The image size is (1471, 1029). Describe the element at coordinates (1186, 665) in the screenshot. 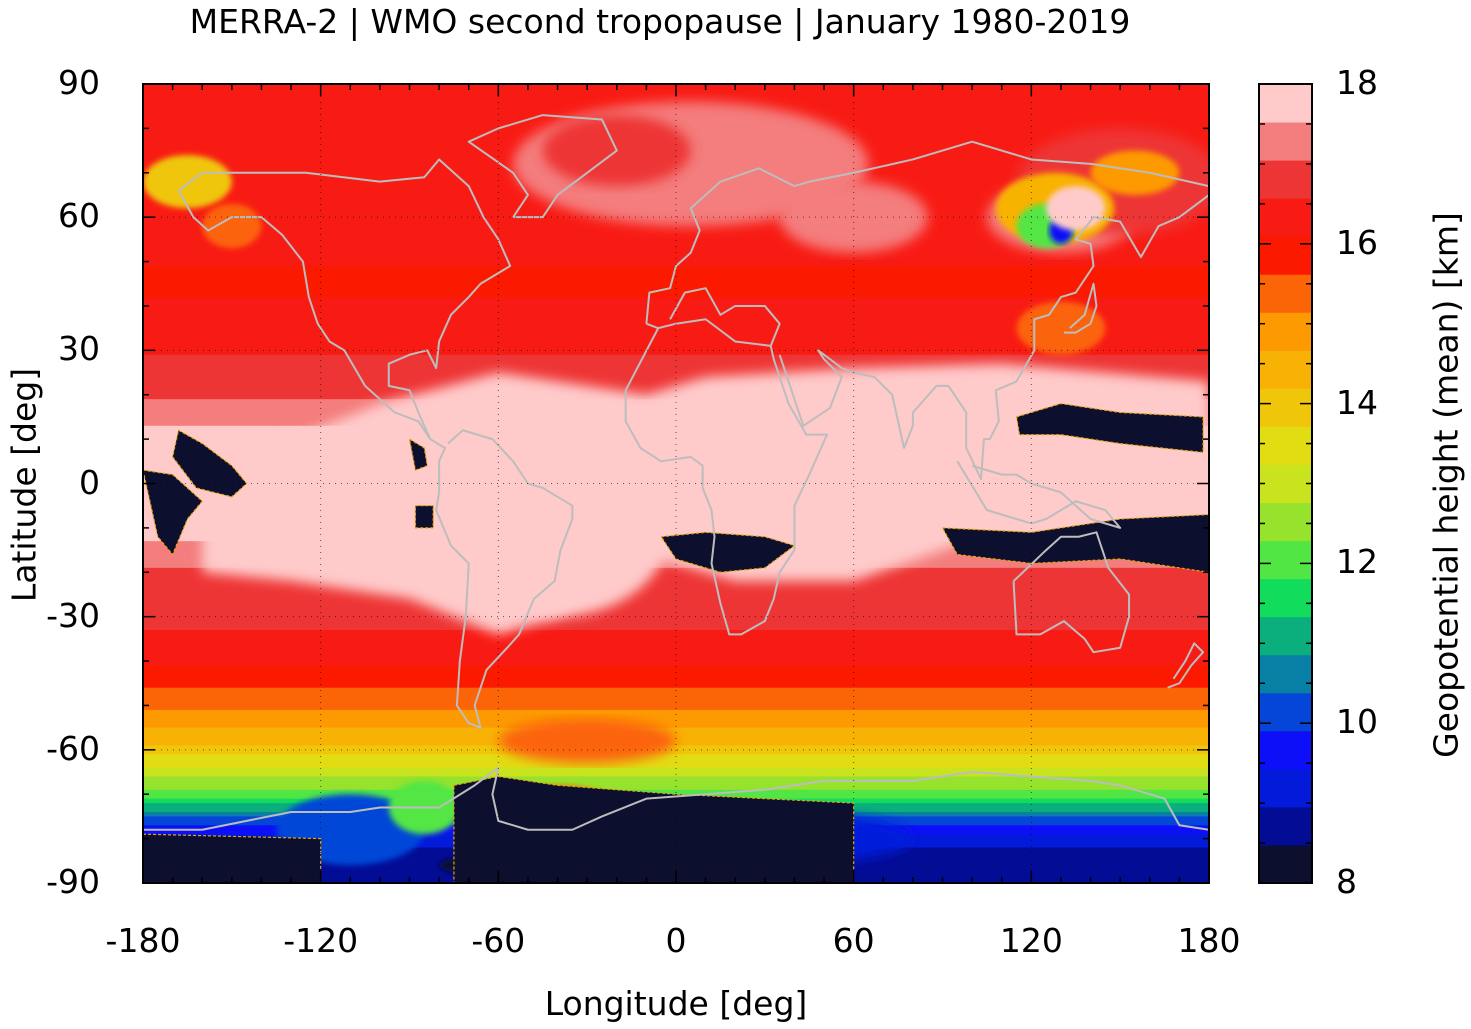

I see `coast-new-zealand` at that location.